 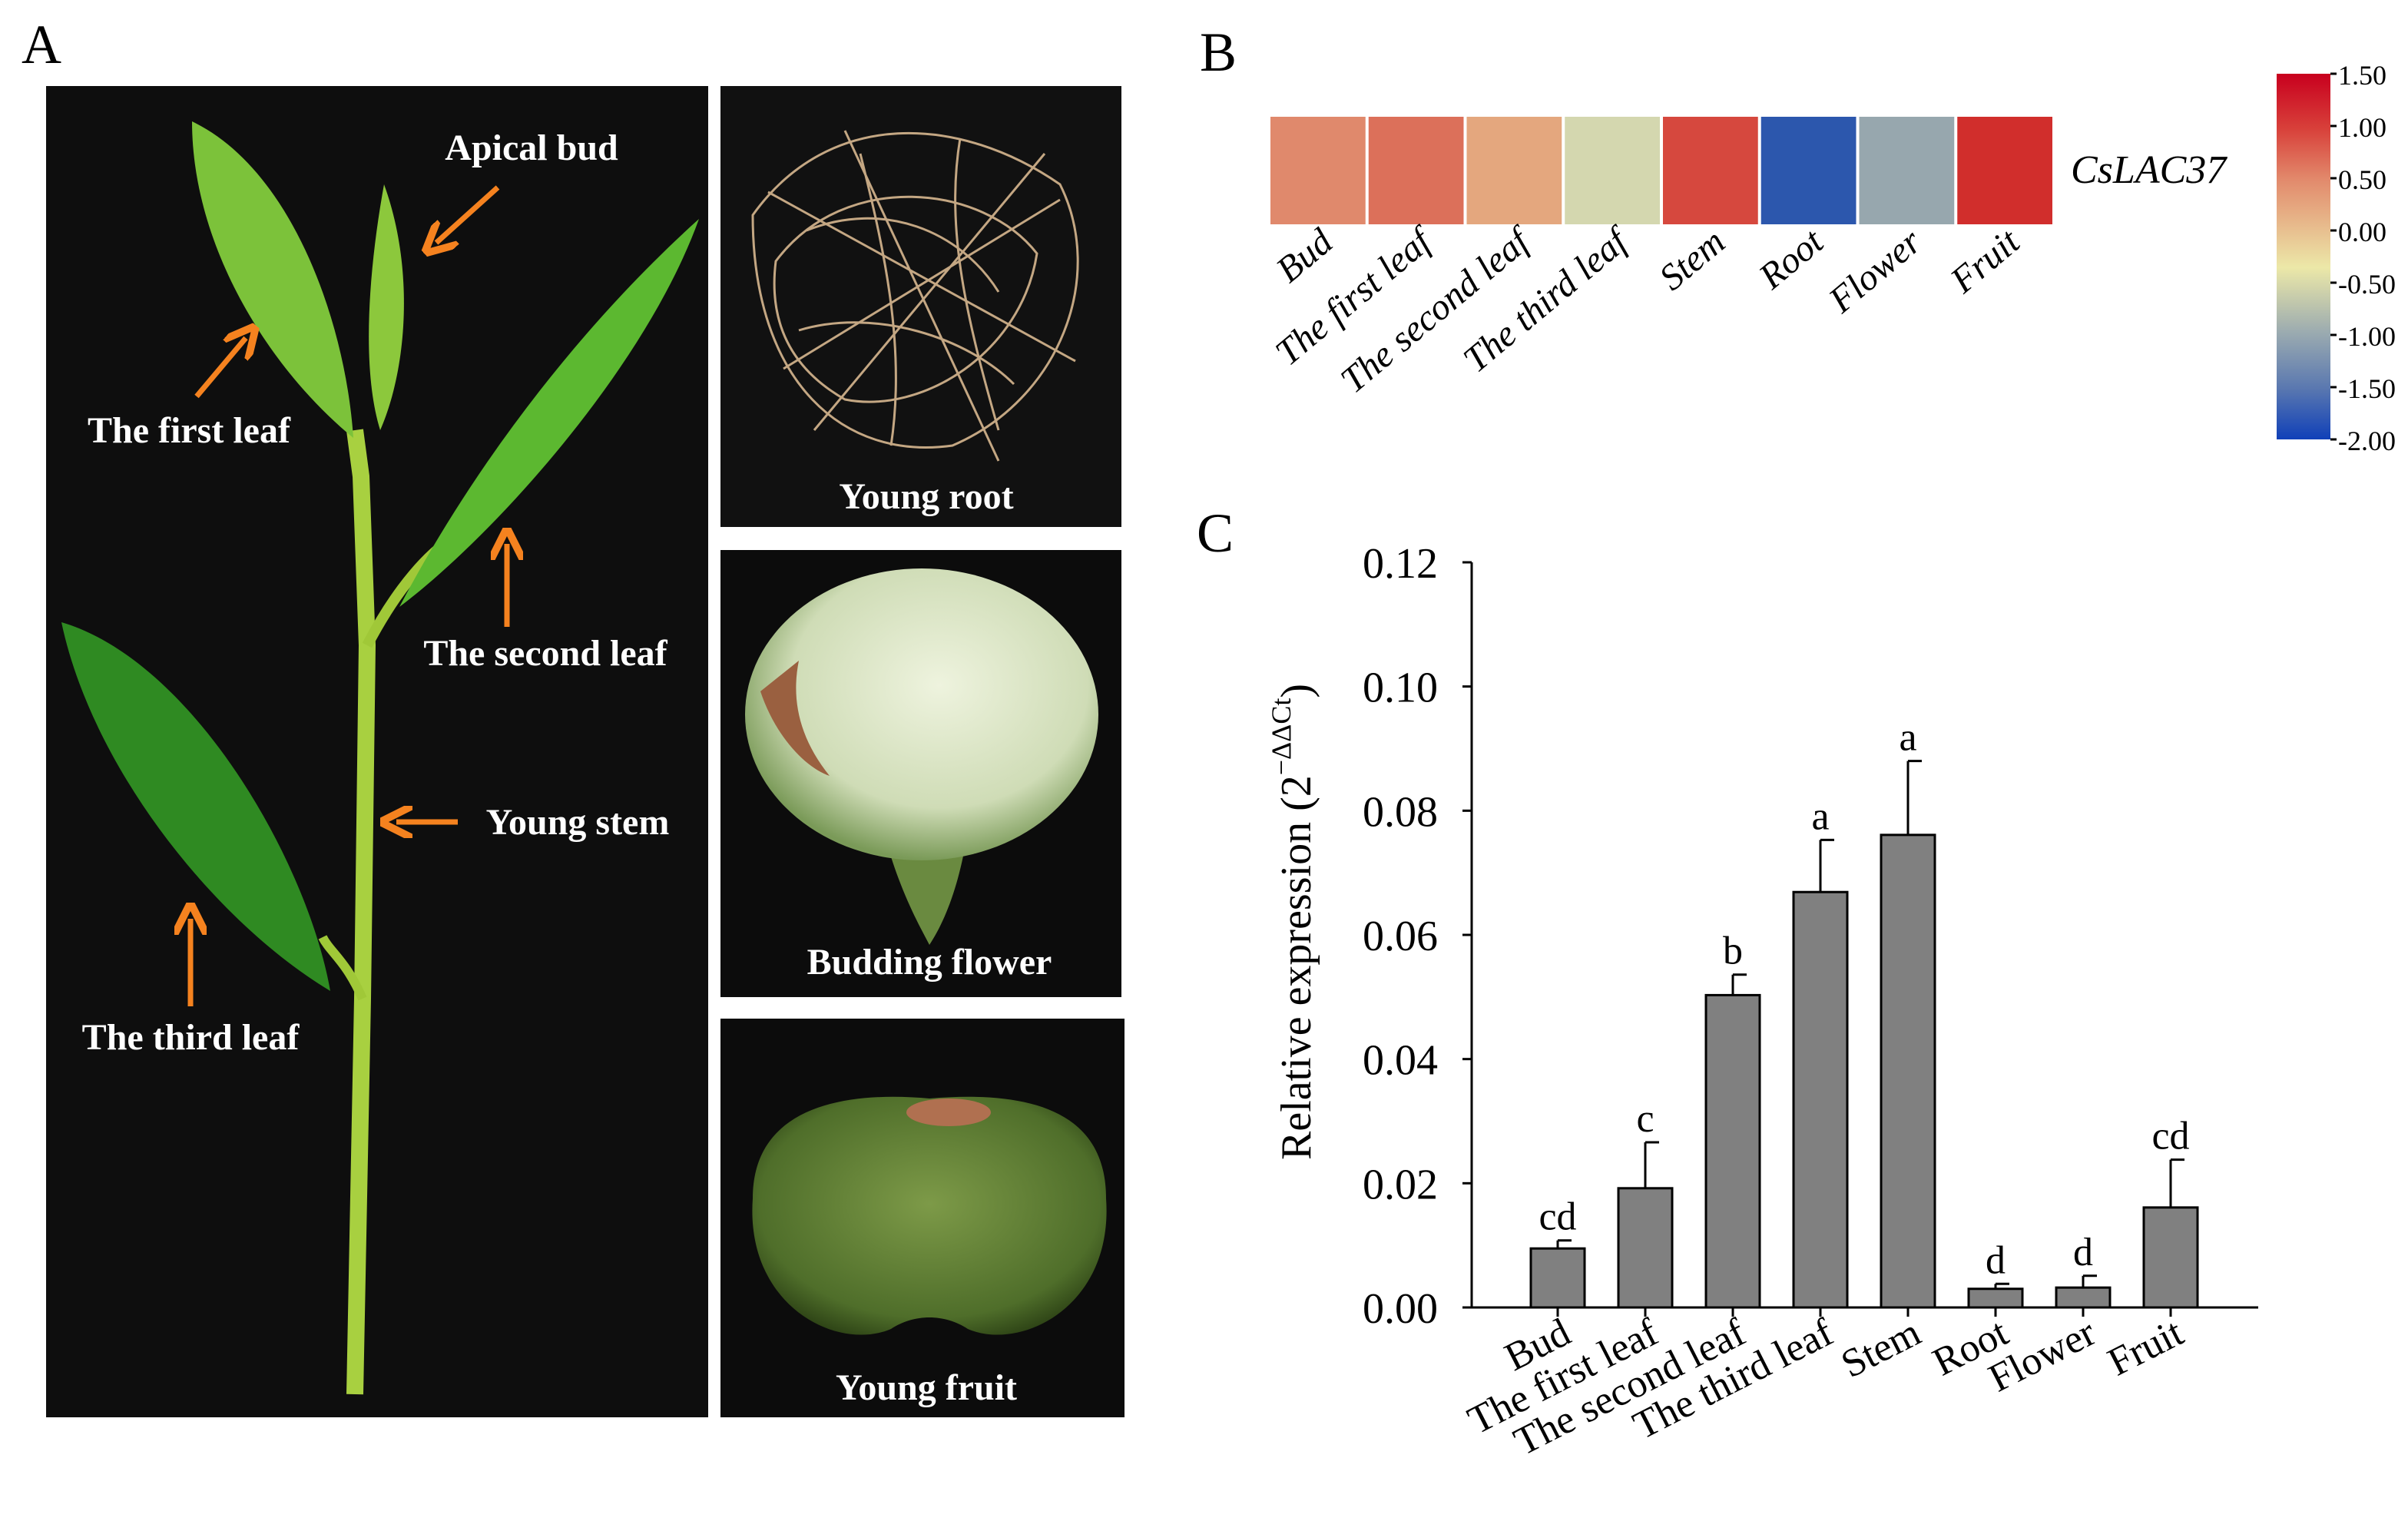 I want to click on heatmap-x-label: Root, so click(x=1791, y=259).